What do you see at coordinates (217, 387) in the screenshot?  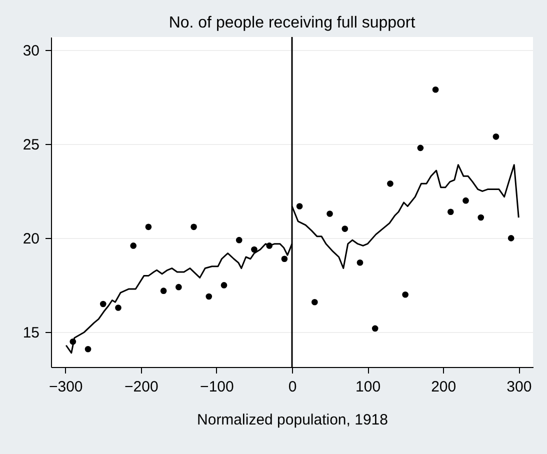 I see `x-tick-label: −100` at bounding box center [217, 387].